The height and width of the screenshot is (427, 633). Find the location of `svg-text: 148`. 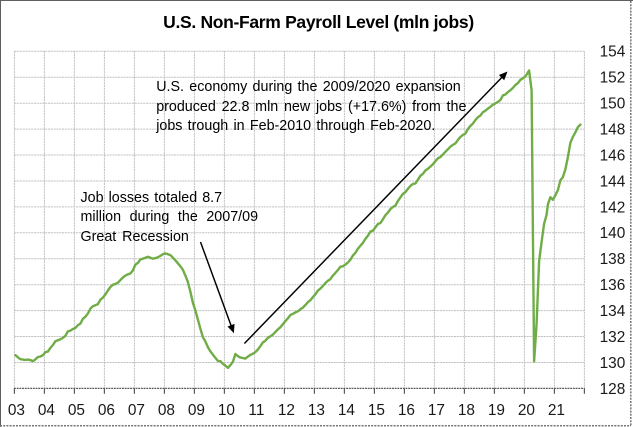

svg-text: 148 is located at coordinates (613, 130).